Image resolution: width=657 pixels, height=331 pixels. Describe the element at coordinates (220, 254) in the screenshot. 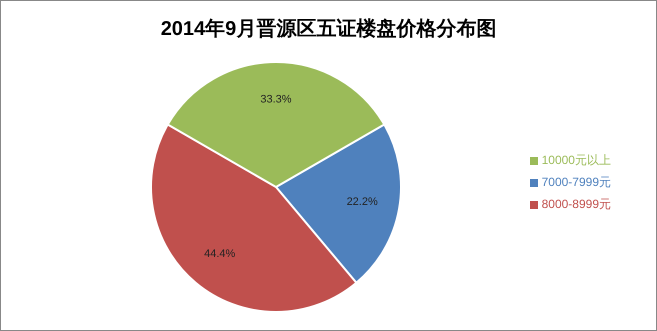

I see `data-label: 44.4%` at that location.